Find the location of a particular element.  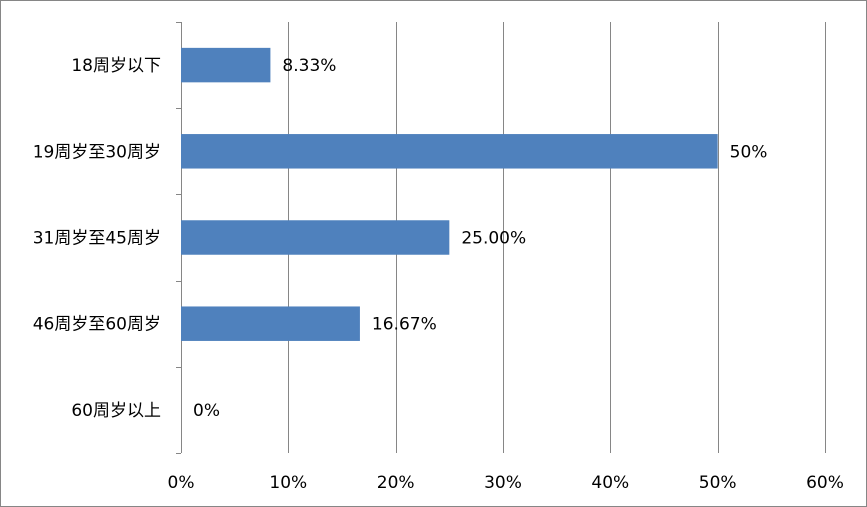

x-tick-label: 10% is located at coordinates (288, 483).